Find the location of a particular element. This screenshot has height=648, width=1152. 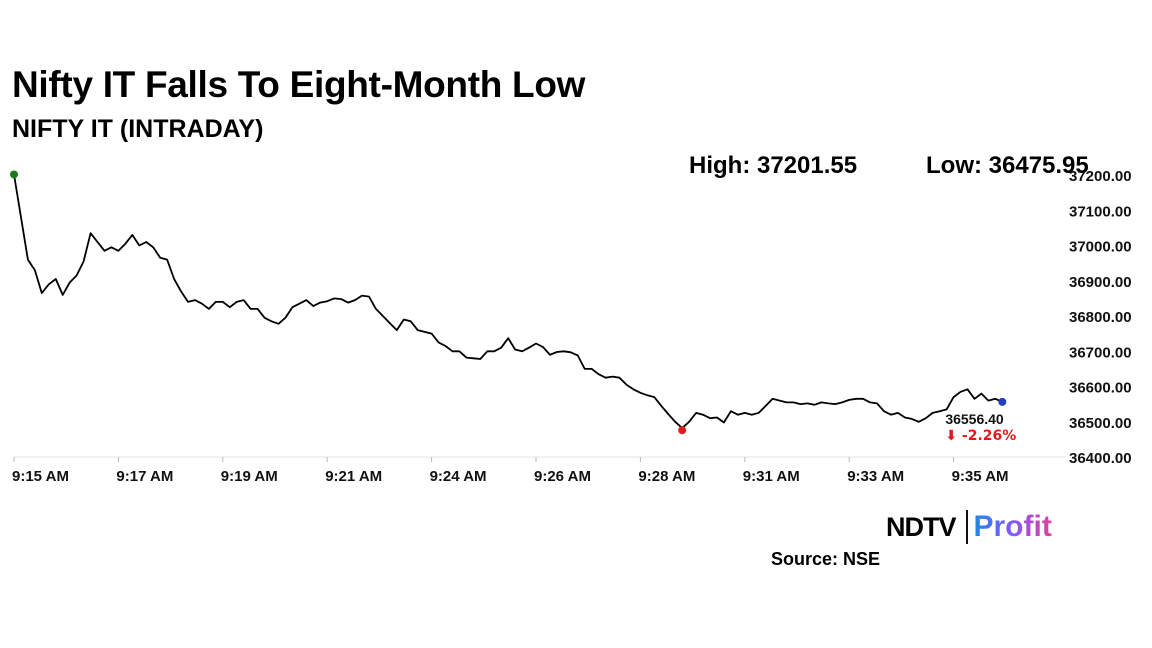

x-tick-label: 9:21 AM is located at coordinates (353, 476).